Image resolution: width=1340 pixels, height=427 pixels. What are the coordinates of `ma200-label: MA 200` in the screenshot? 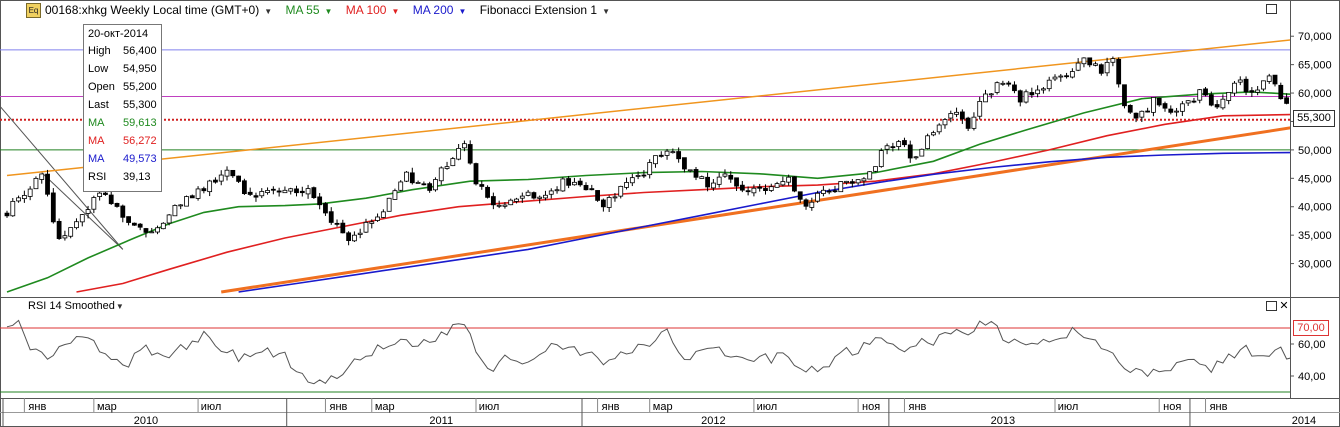 It's located at (433, 10).